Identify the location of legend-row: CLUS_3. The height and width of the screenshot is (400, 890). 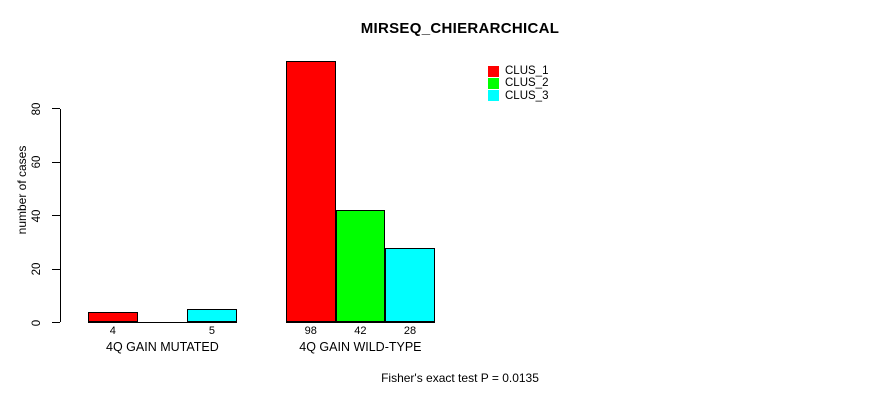
(518, 96).